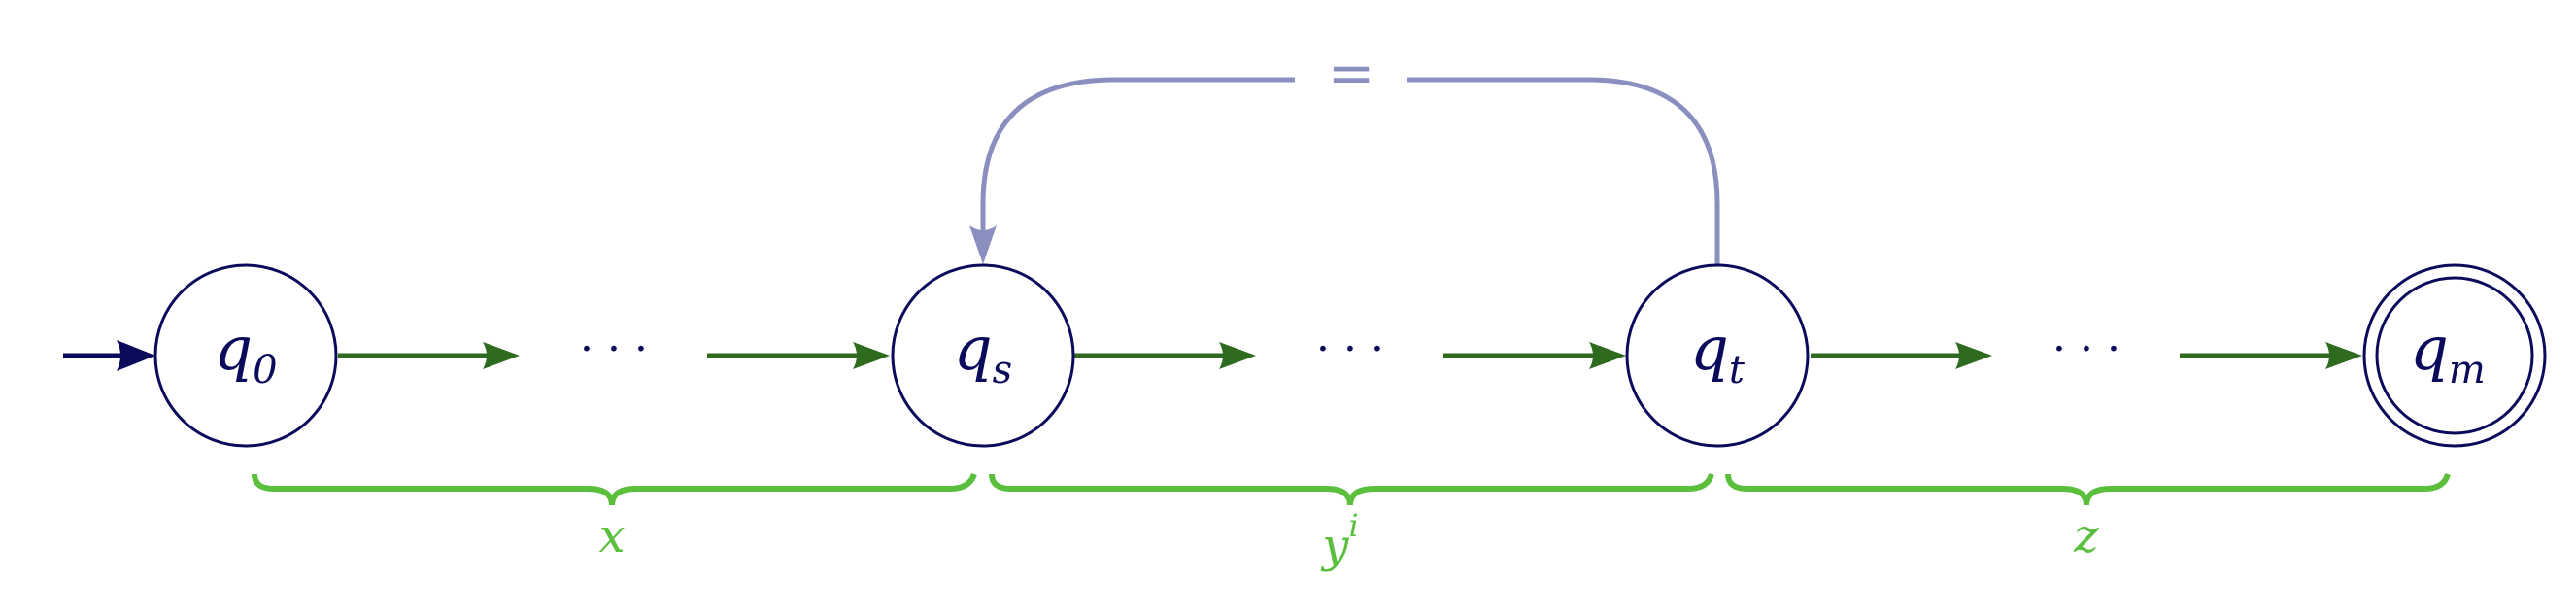 This screenshot has width=2576, height=614. I want to click on svg-text: x, so click(611, 536).